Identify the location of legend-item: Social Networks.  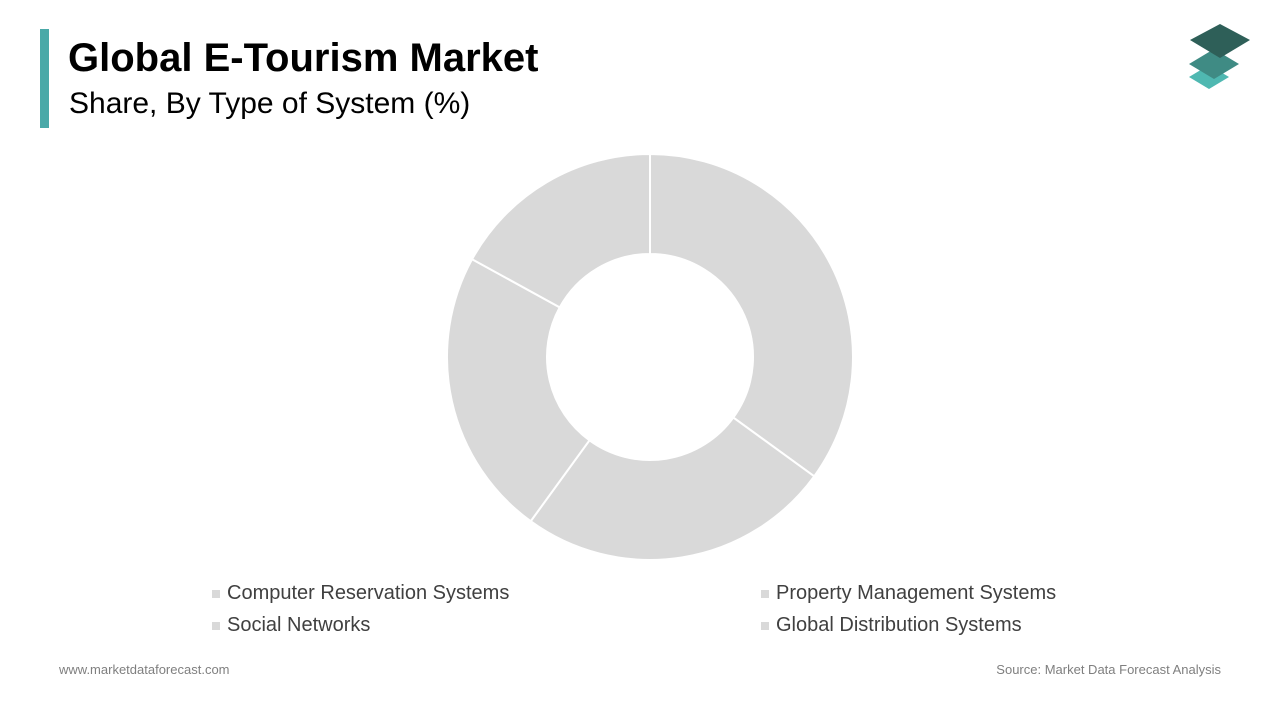
(291, 625).